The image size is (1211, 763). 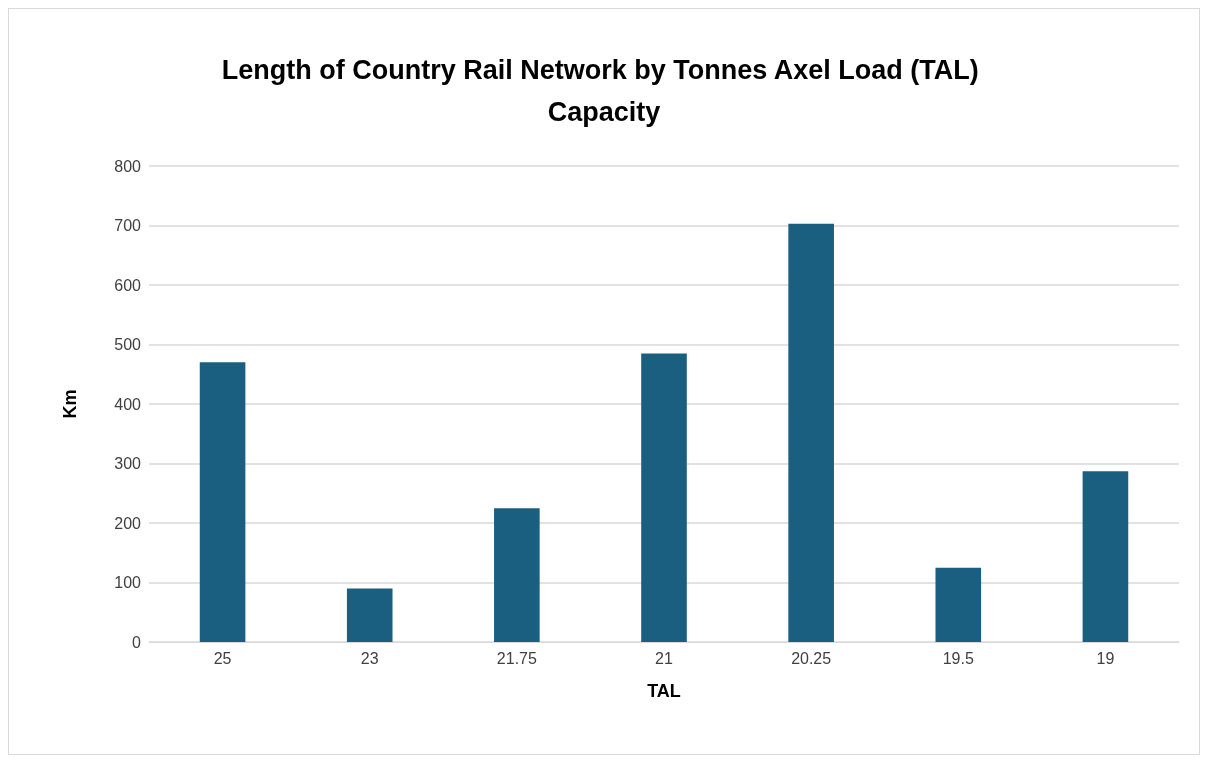 What do you see at coordinates (1105, 658) in the screenshot?
I see `x-tick-label: 19` at bounding box center [1105, 658].